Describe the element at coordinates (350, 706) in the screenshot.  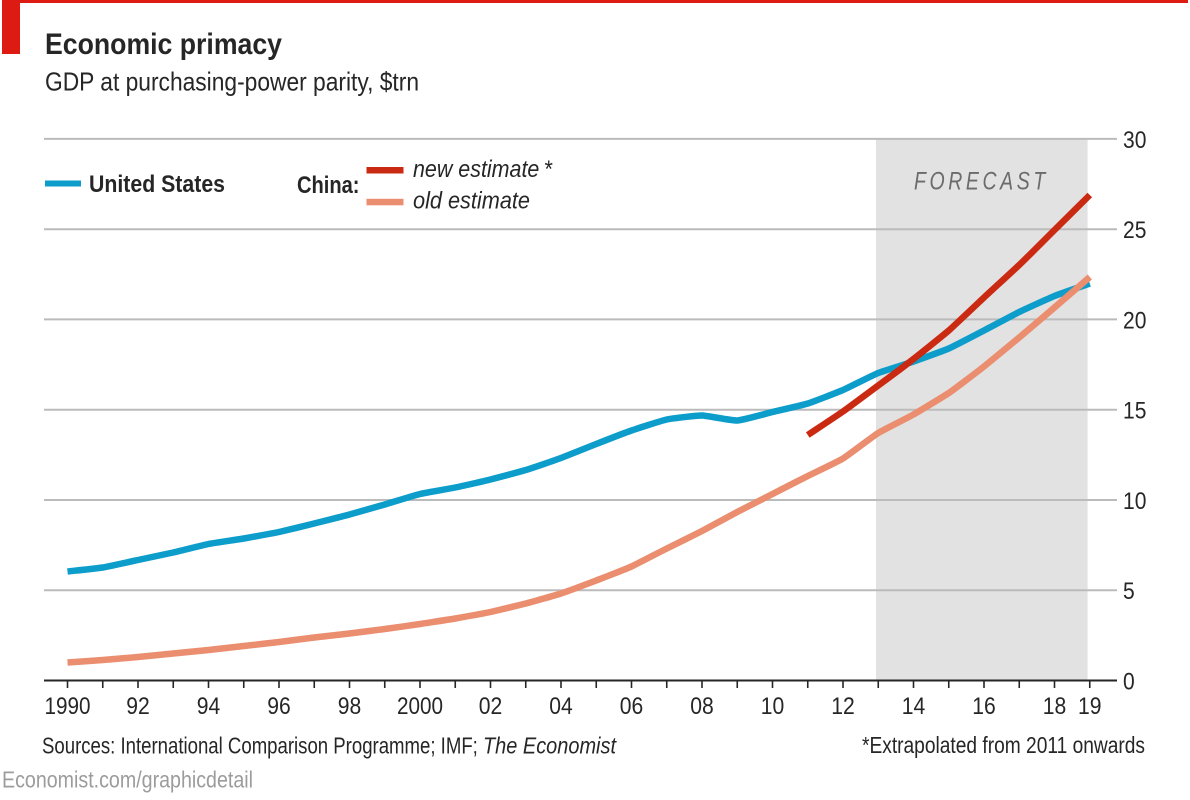
I see `svg-text: 98` at that location.